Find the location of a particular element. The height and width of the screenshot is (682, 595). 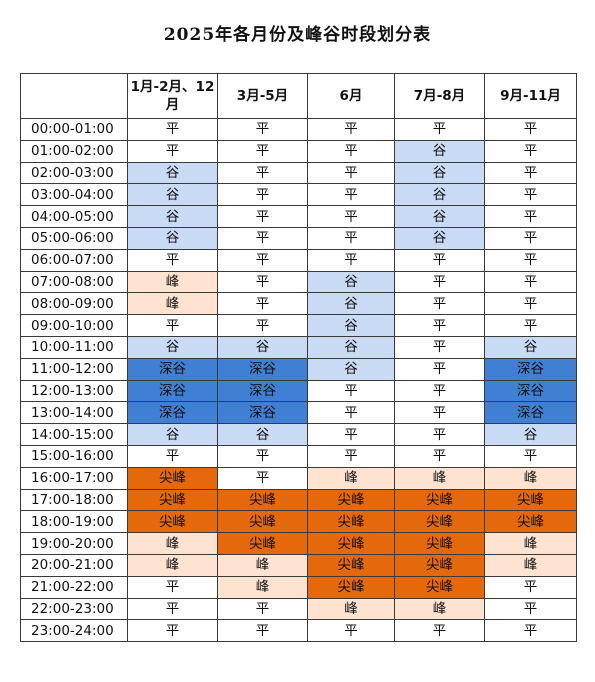

table-row: 02:00-03:00 谷平平谷平 is located at coordinates (298, 173).